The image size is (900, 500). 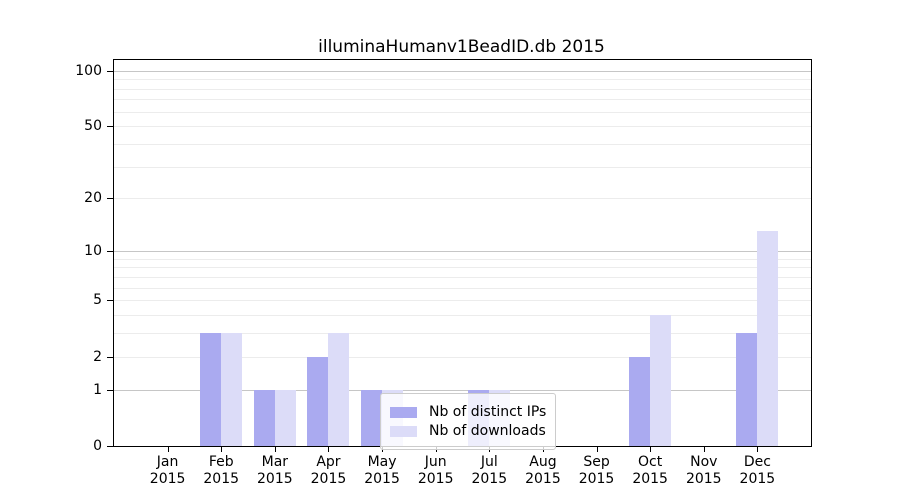 I want to click on legend: Nb of distinct IPs Nb of downloads, so click(x=468, y=421).